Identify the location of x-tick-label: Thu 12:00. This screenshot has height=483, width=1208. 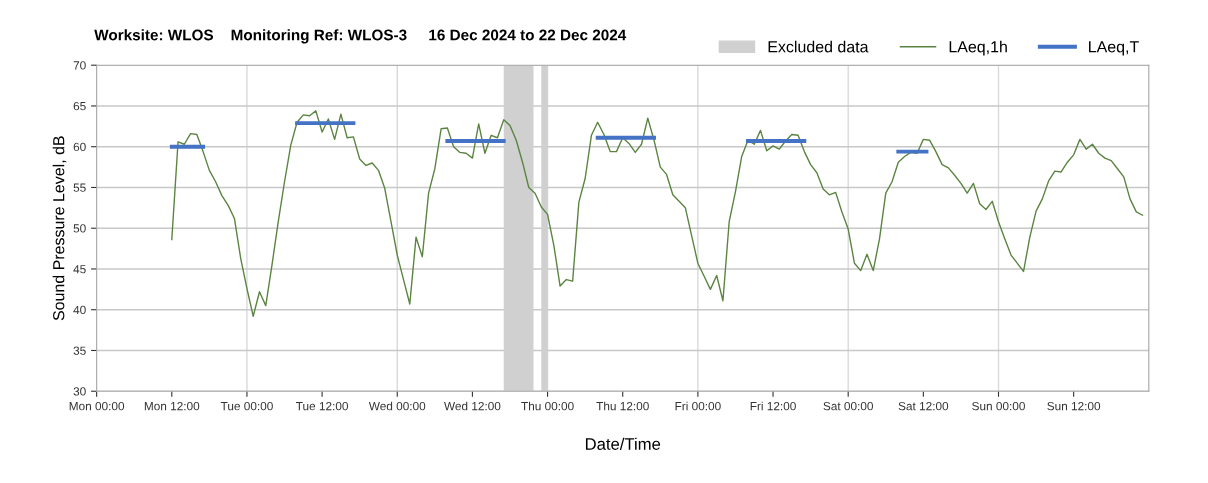
(622, 406).